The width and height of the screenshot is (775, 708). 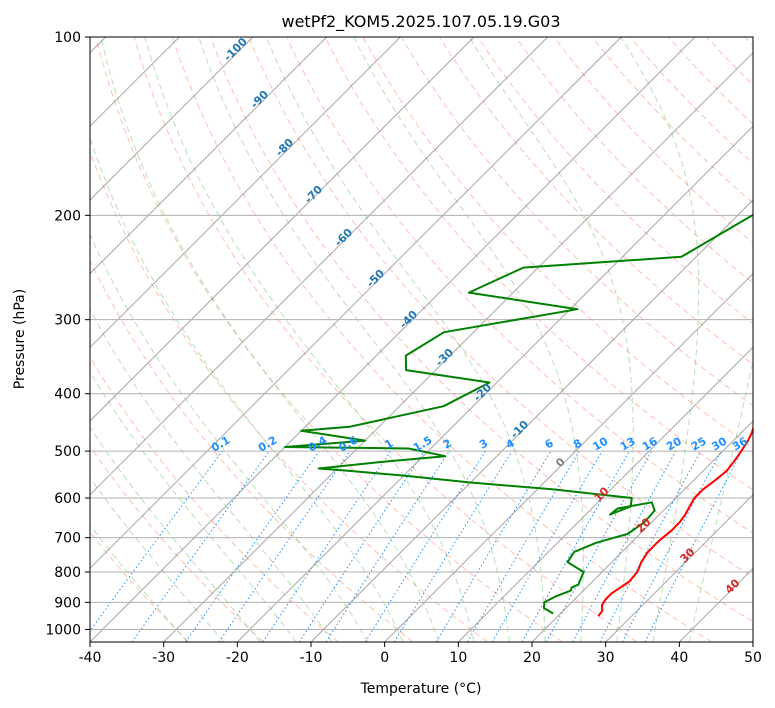 What do you see at coordinates (311, 658) in the screenshot?
I see `x-tick-label: -10` at bounding box center [311, 658].